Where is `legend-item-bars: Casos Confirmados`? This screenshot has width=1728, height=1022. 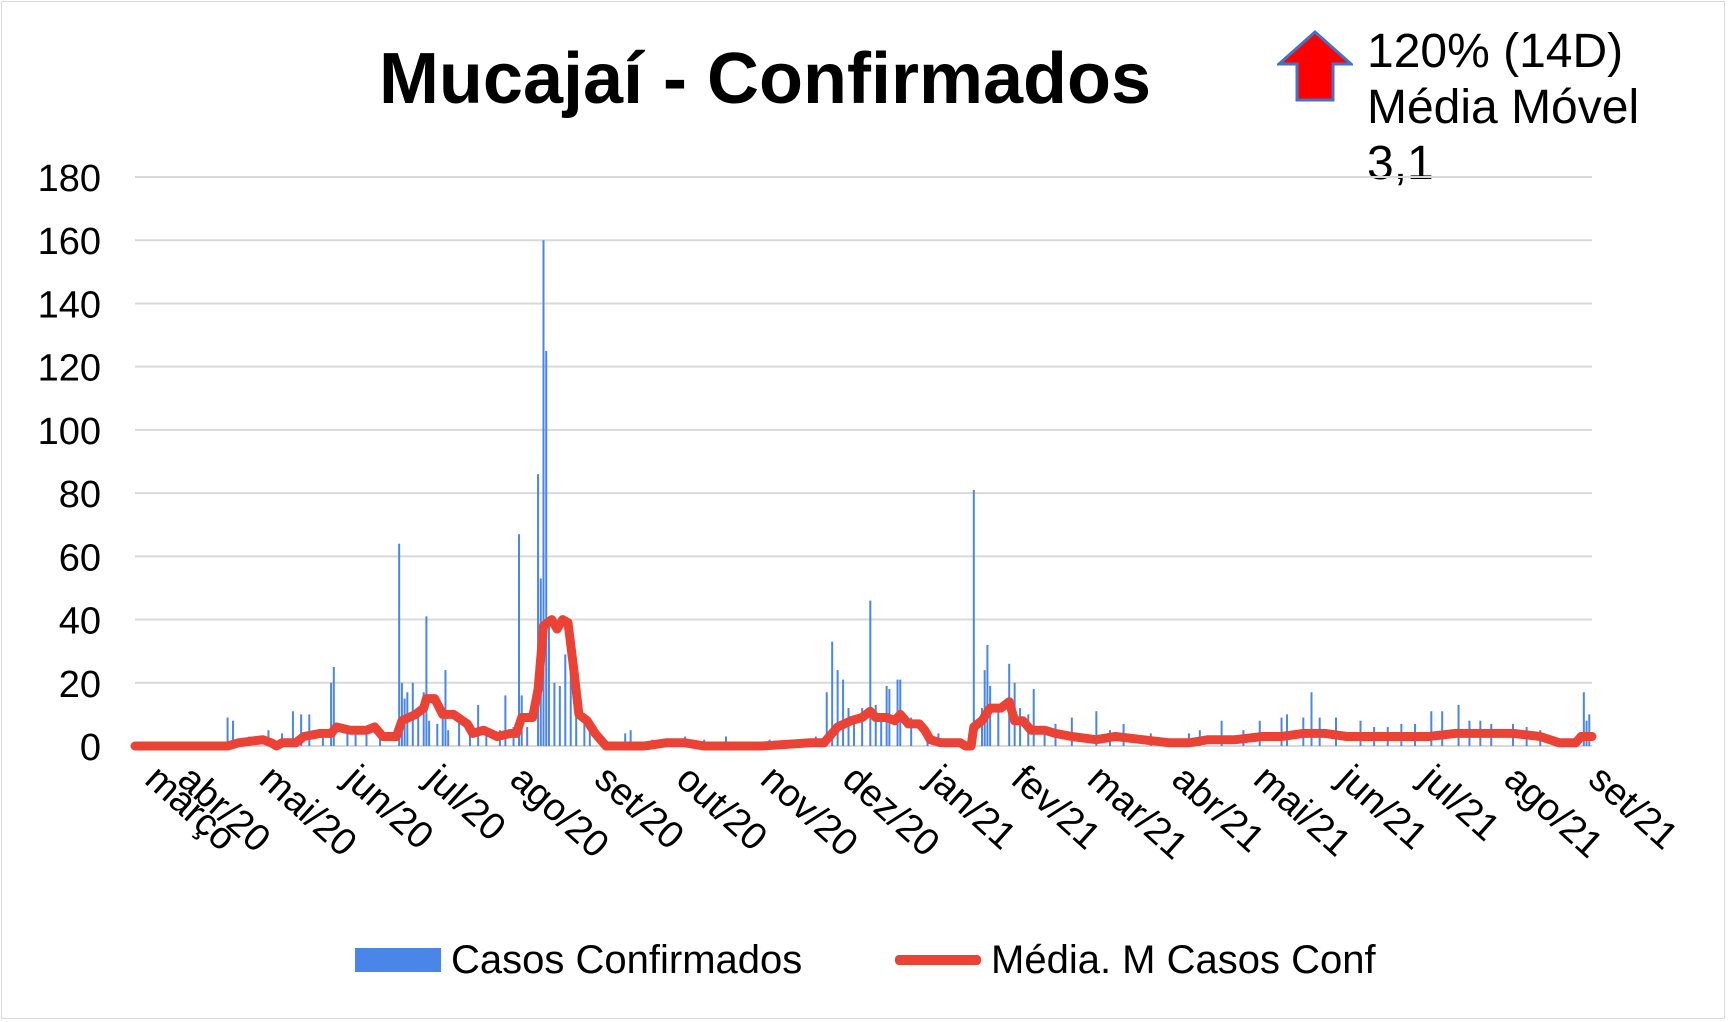 legend-item-bars: Casos Confirmados is located at coordinates (578, 960).